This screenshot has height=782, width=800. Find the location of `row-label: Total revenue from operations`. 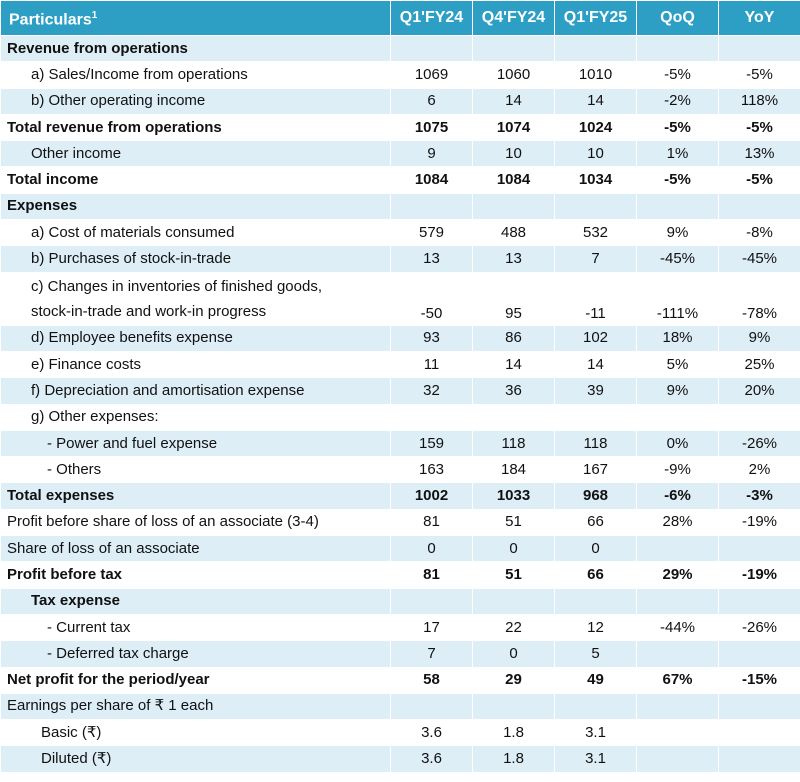

row-label: Total revenue from operations is located at coordinates (195, 127).